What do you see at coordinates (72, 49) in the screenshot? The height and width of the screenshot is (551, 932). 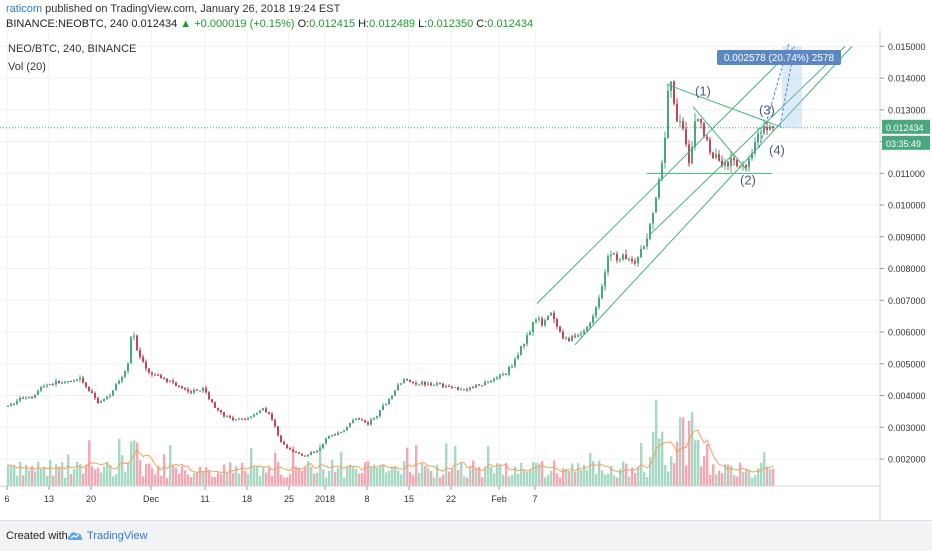 I see `pair-legend: NEO/BTC, 240, BINANCE` at bounding box center [72, 49].